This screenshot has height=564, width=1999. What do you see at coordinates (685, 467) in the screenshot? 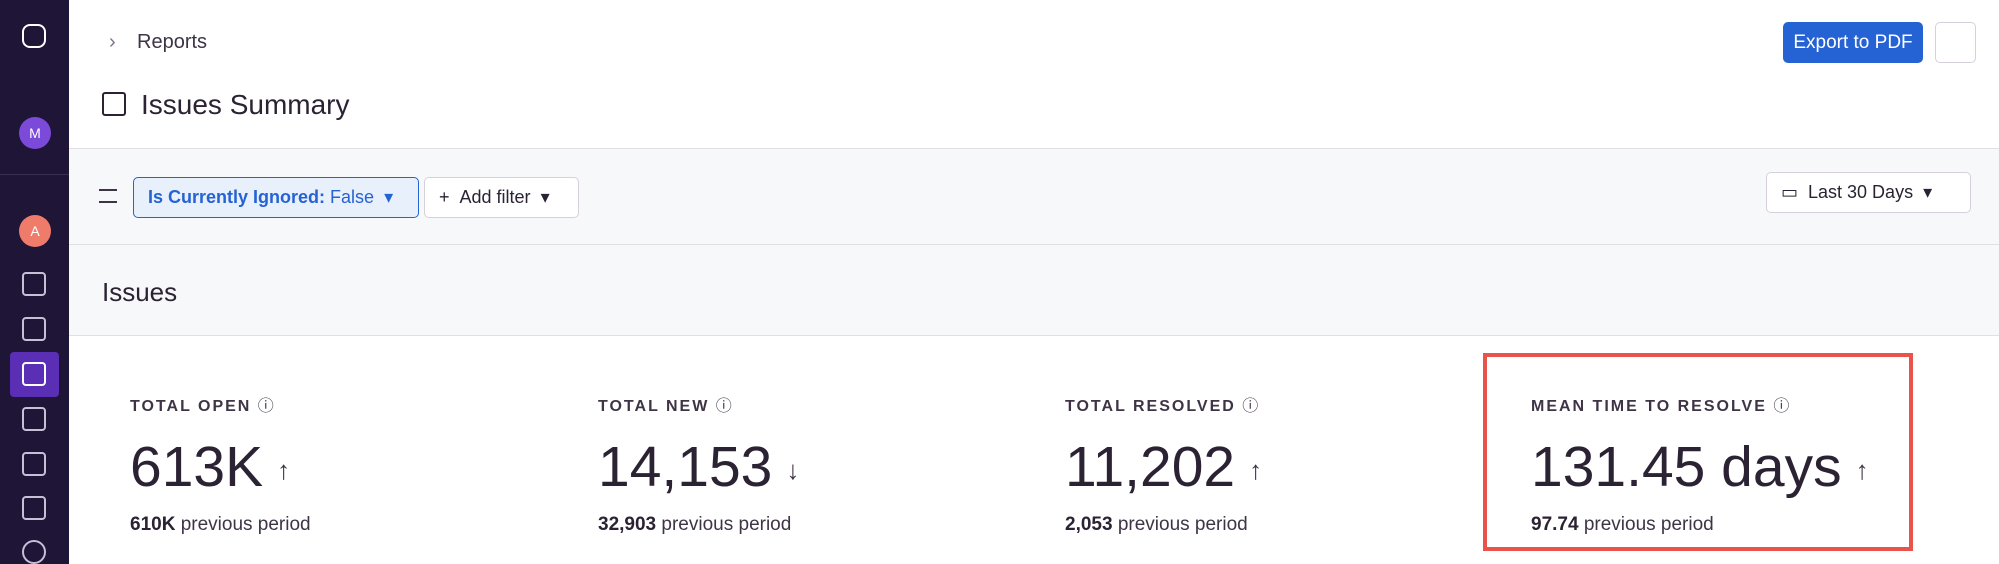
I see `metric-value: 14,153` at bounding box center [685, 467].